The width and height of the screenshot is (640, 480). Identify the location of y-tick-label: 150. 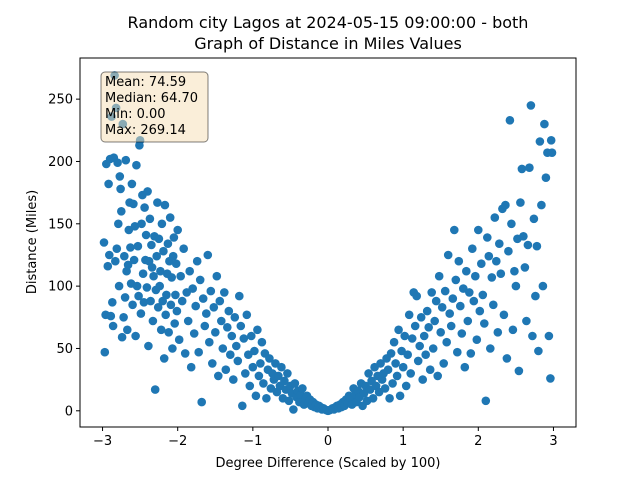
(60, 224).